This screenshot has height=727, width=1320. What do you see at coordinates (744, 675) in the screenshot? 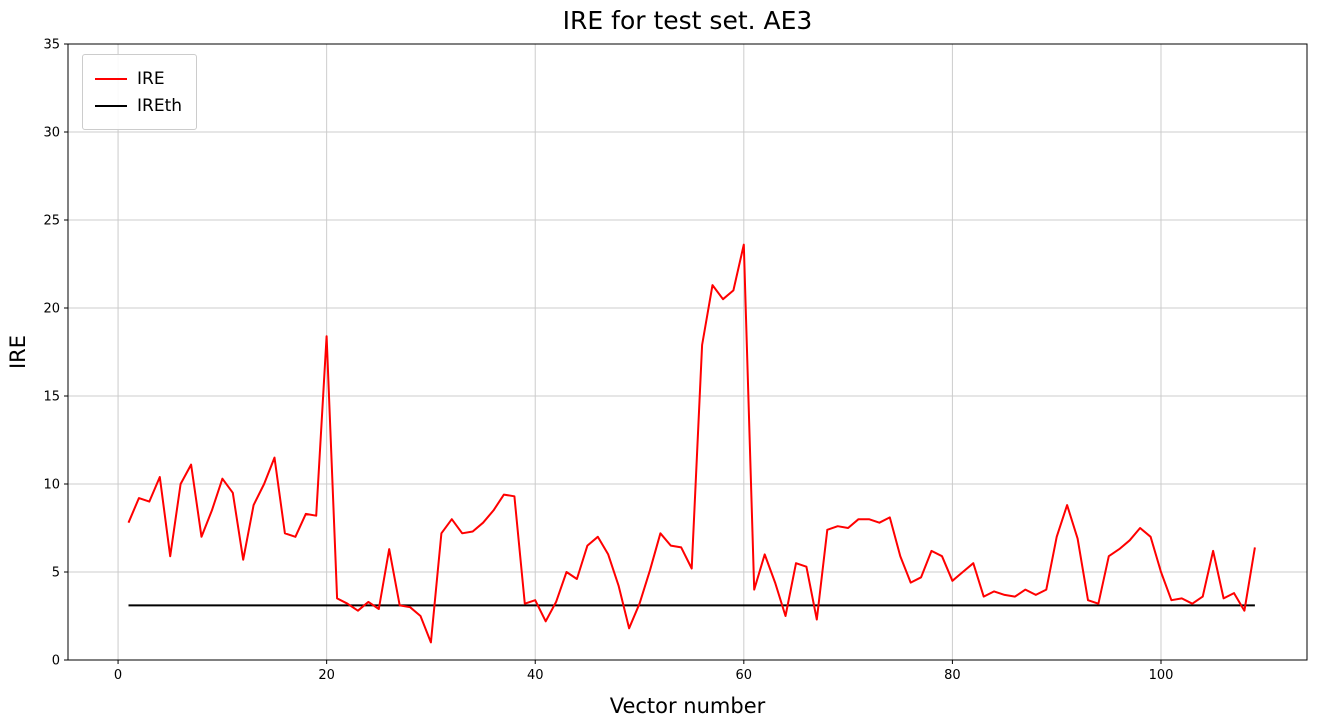
I see `x-tick-label: 60` at bounding box center [744, 675].